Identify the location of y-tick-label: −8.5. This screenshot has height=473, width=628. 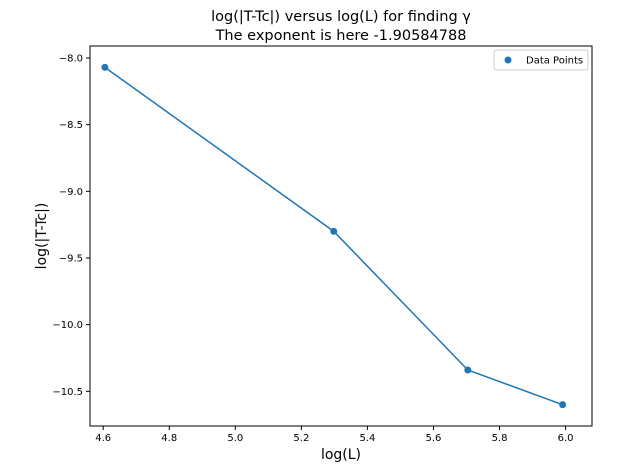
(71, 125).